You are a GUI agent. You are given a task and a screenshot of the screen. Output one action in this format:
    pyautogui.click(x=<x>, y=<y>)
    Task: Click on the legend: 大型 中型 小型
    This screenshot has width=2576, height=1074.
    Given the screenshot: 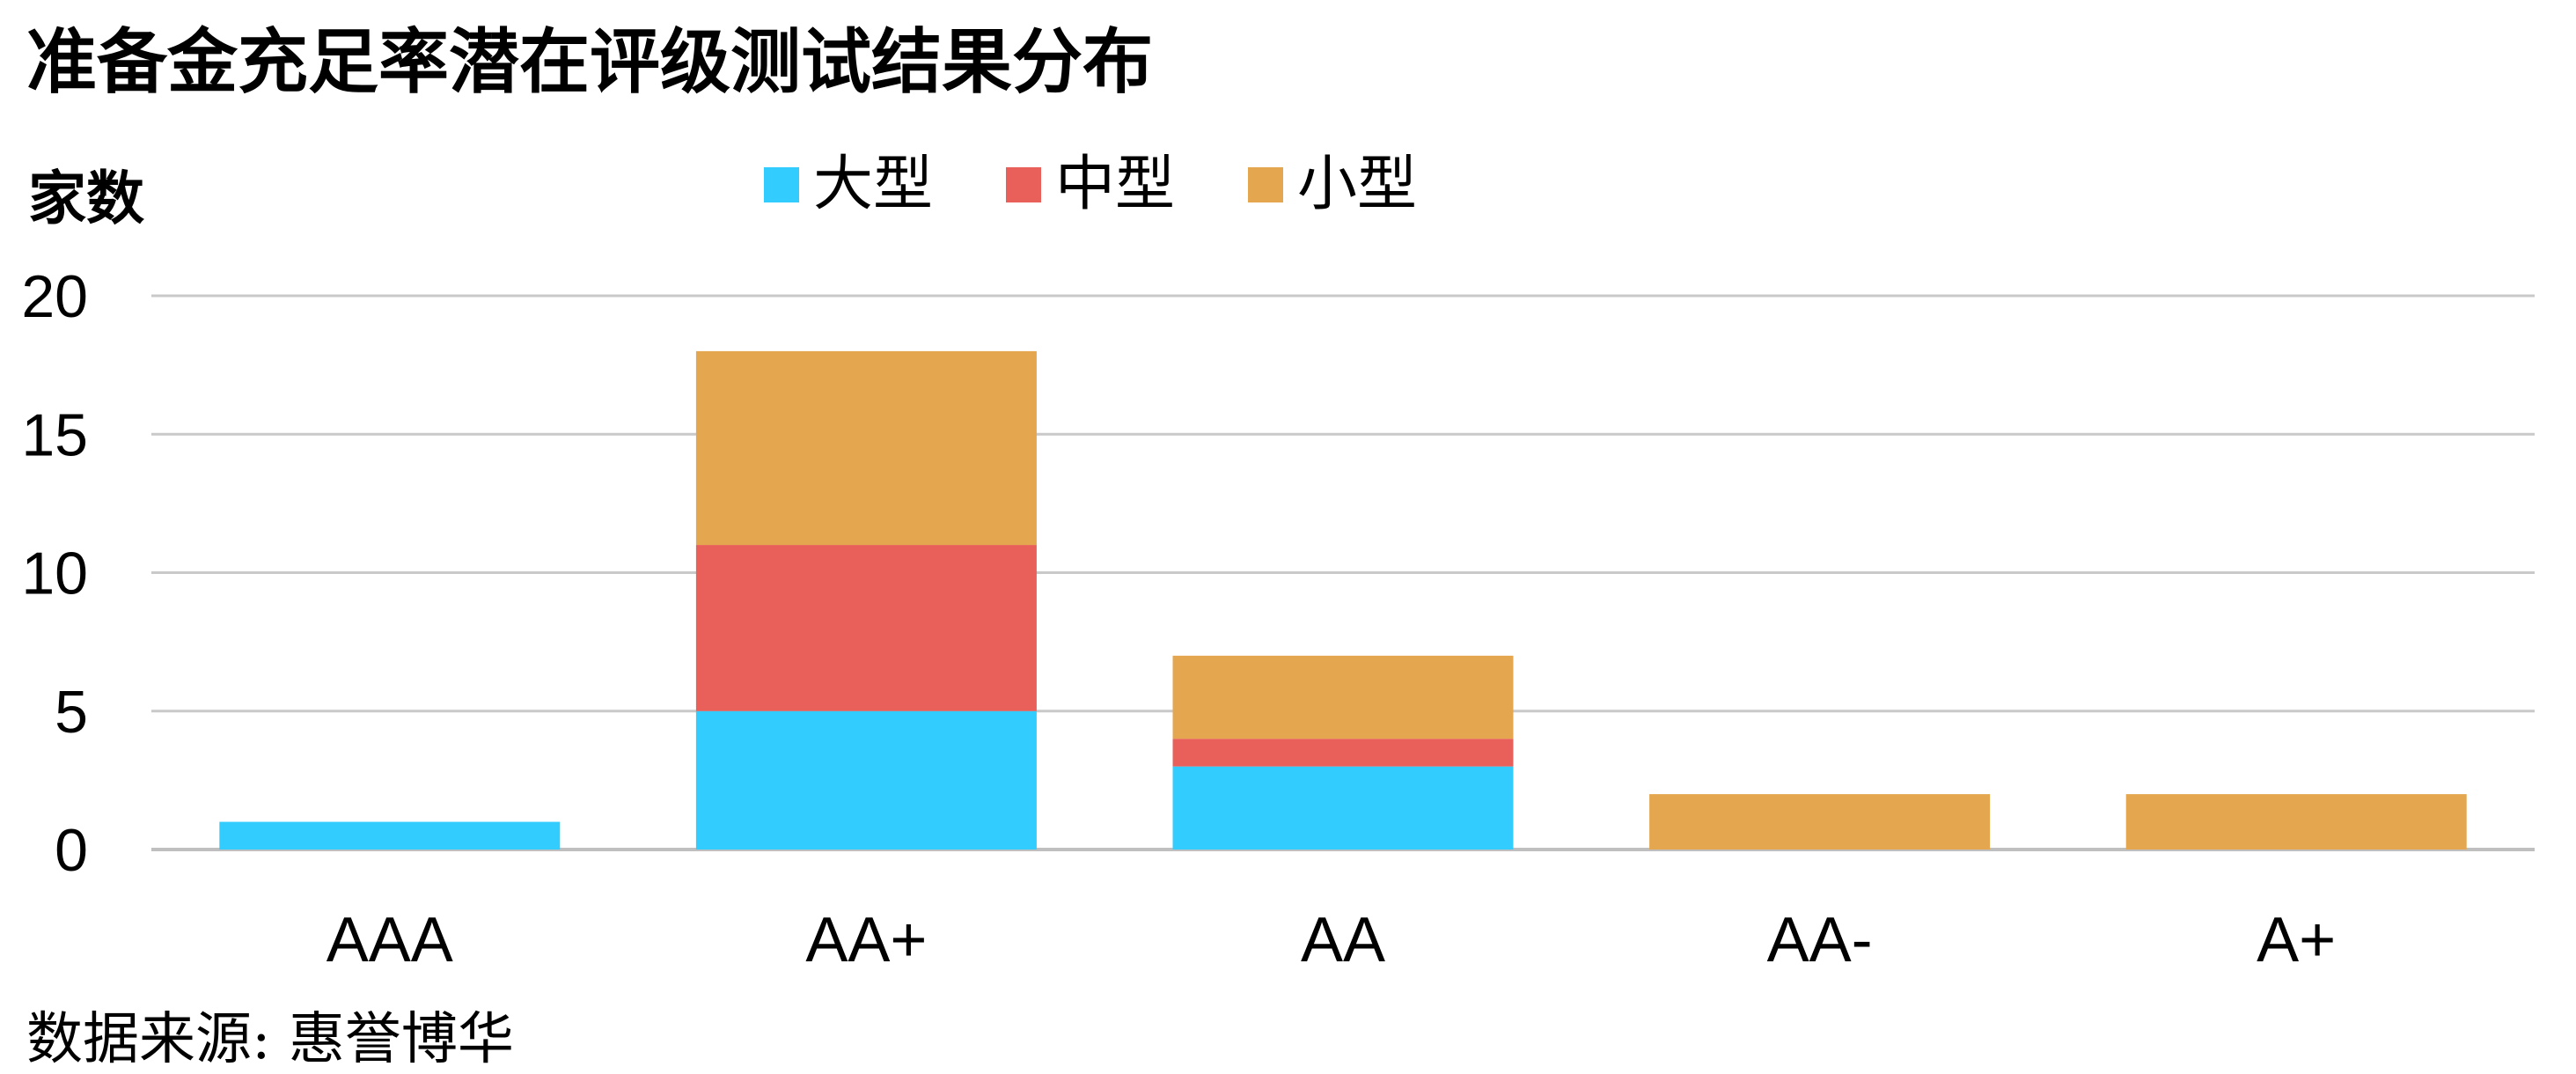 What is the action you would take?
    pyautogui.click(x=1090, y=184)
    